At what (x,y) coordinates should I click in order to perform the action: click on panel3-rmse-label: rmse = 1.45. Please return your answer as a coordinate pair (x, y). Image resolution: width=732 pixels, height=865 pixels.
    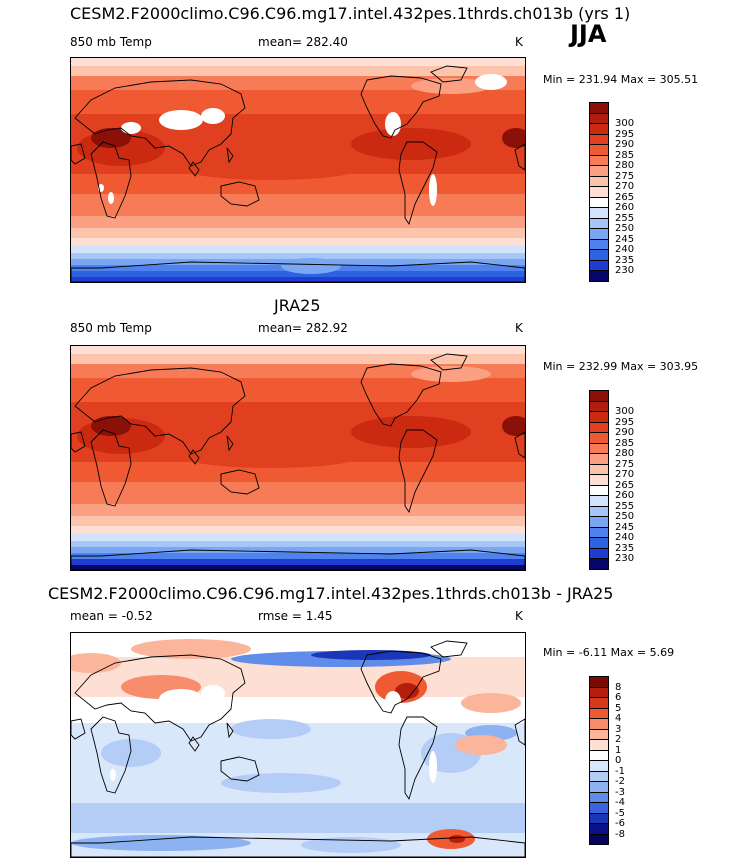
    Looking at the image, I should click on (295, 616).